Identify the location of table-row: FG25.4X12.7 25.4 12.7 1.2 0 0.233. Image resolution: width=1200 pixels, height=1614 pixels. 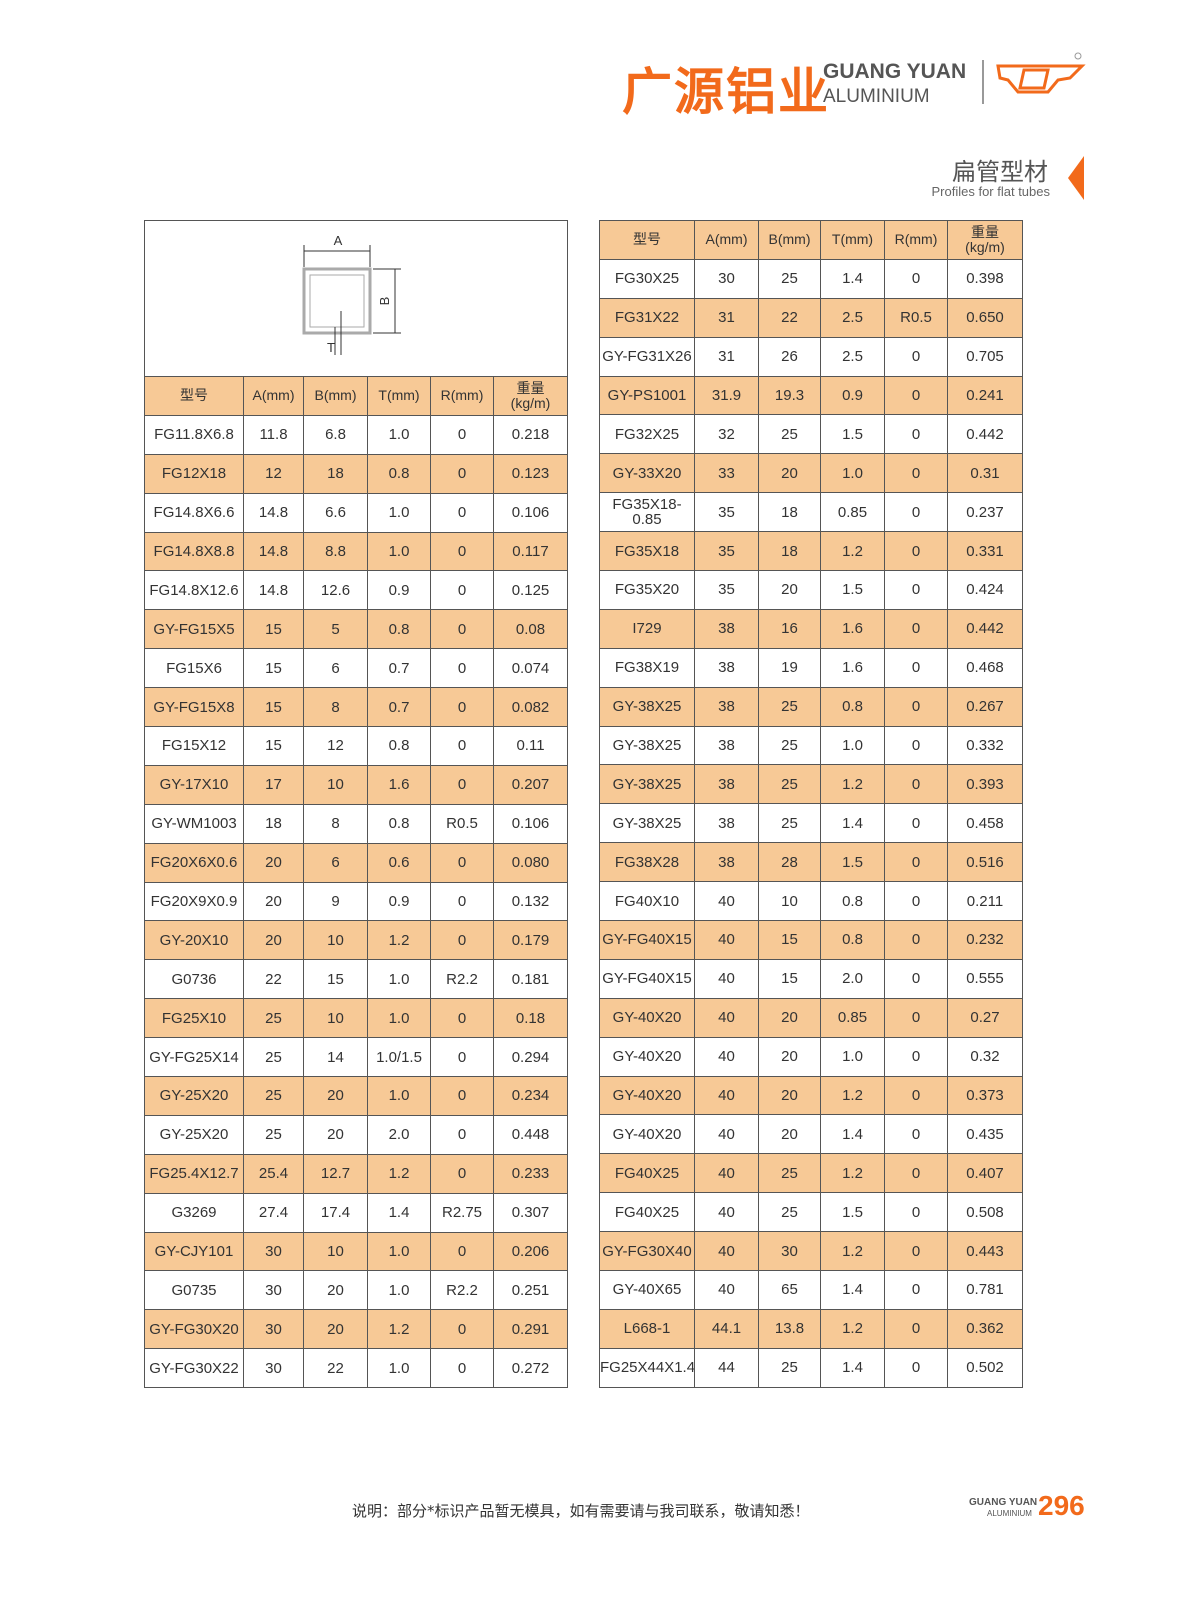
(356, 1173).